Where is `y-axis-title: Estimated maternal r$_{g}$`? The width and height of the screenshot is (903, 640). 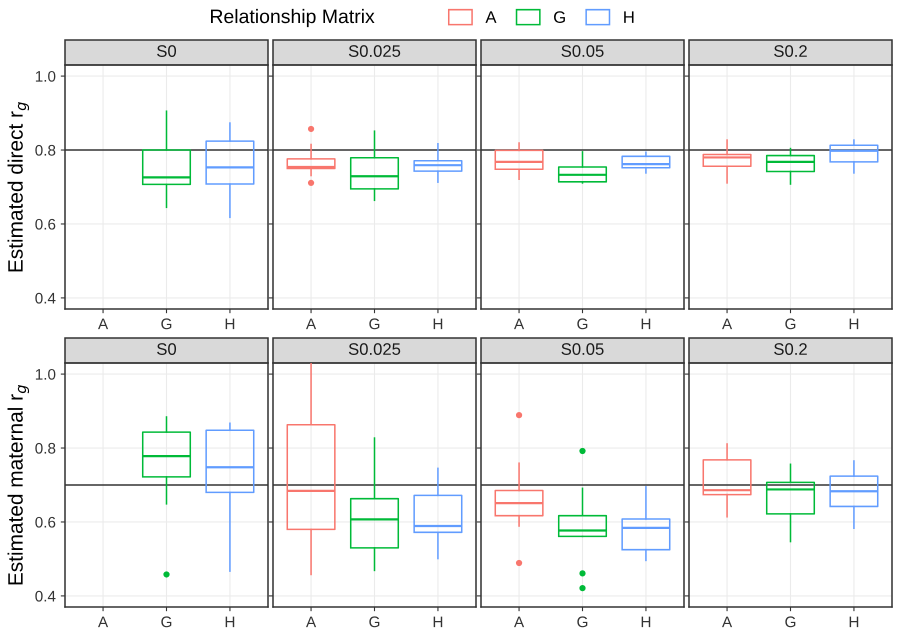 y-axis-title: Estimated maternal r$_{g}$ is located at coordinates (19, 484).